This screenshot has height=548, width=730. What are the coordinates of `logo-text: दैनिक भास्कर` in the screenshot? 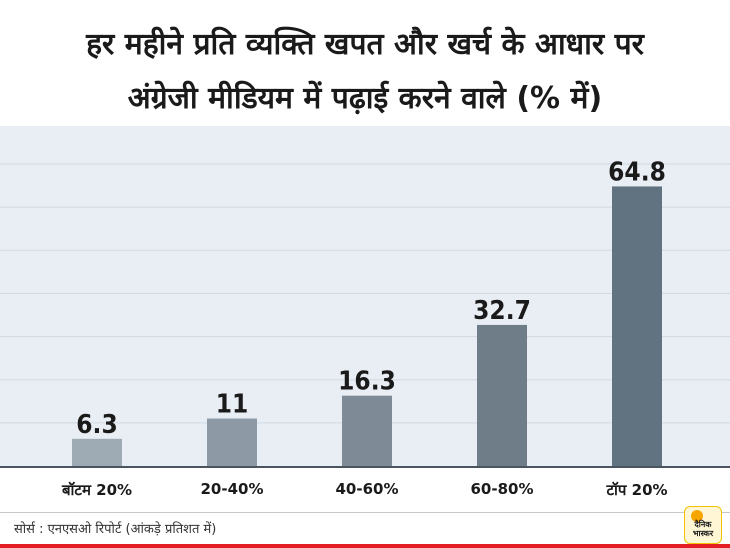 It's located at (703, 529).